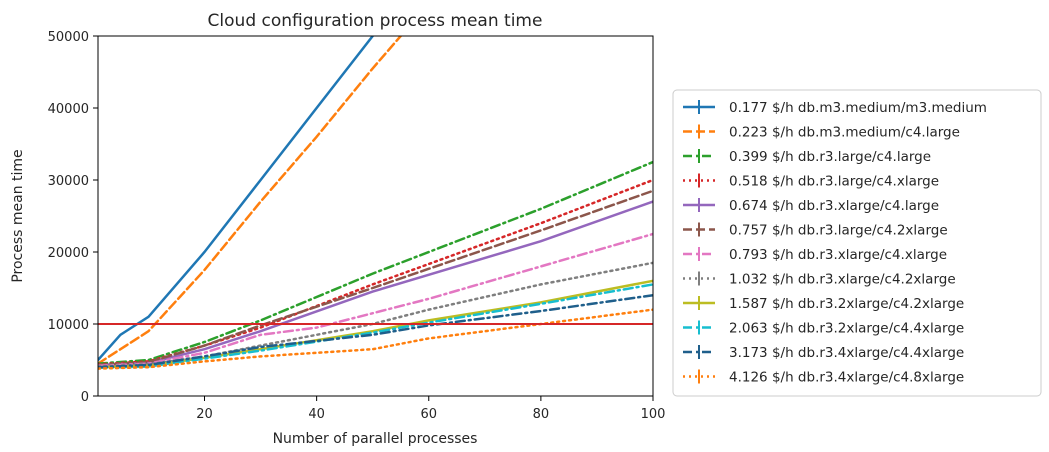 The image size is (1049, 452). What do you see at coordinates (375, 439) in the screenshot?
I see `x-axis-label: Number of parallel processes` at bounding box center [375, 439].